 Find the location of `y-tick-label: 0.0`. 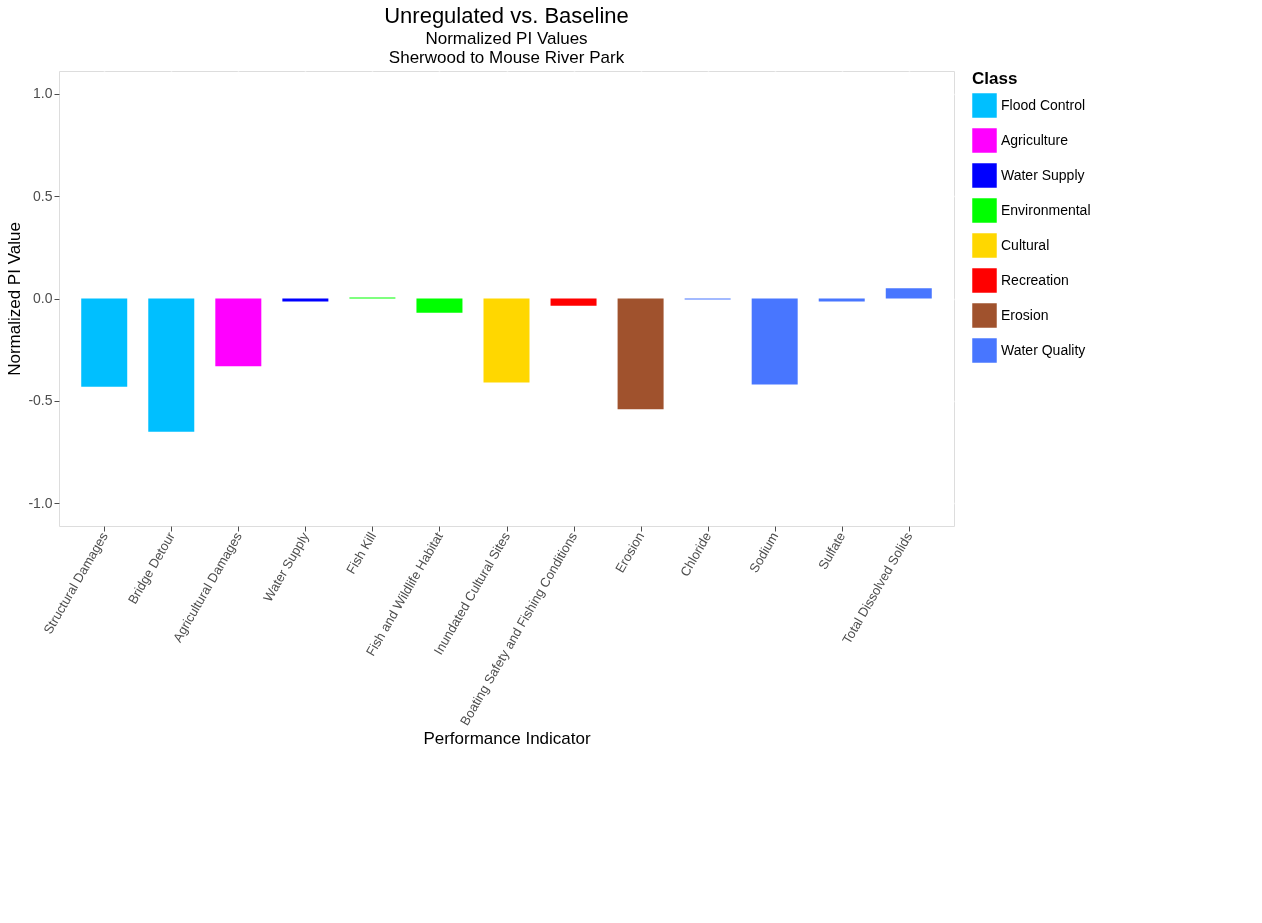

y-tick-label: 0.0 is located at coordinates (43, 298).